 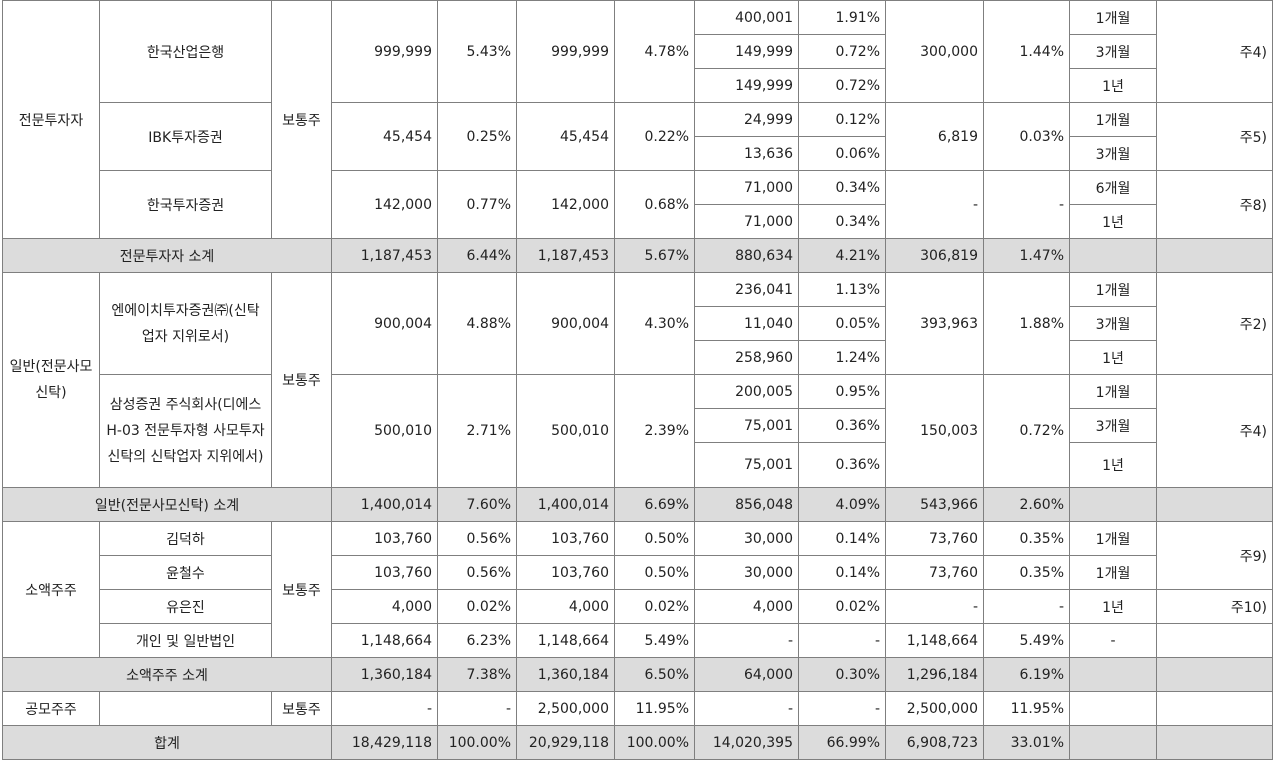 I want to click on free-shares: -, so click(x=934, y=204).